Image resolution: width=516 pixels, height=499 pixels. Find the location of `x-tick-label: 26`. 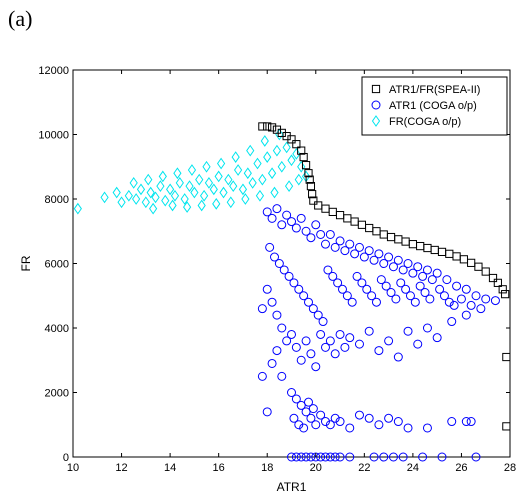

x-tick-label: 26 is located at coordinates (461, 468).